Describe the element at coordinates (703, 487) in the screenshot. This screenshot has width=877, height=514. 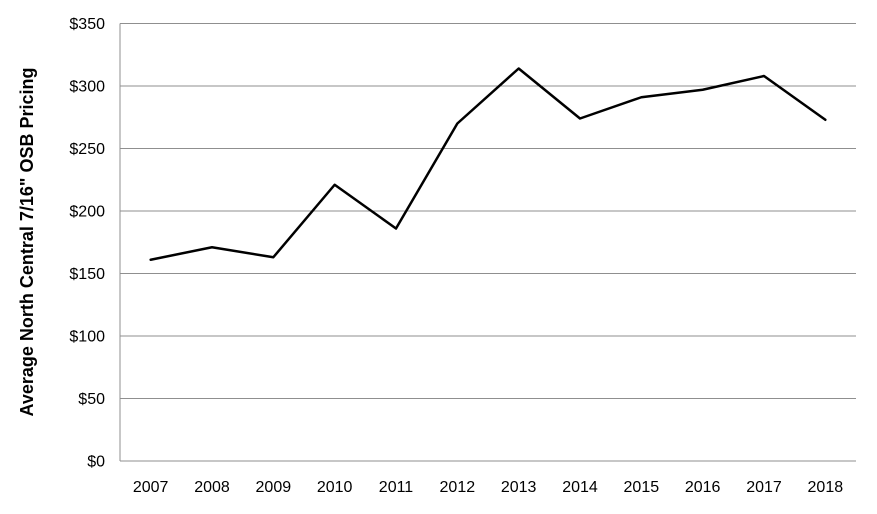
I see `x-tick-label: 2016` at that location.